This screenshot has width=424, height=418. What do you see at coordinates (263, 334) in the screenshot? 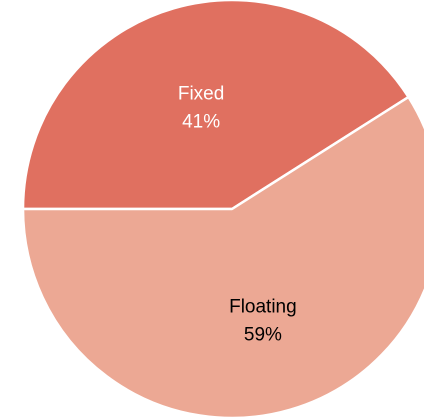
I see `slice-value-floating: 59%` at bounding box center [263, 334].